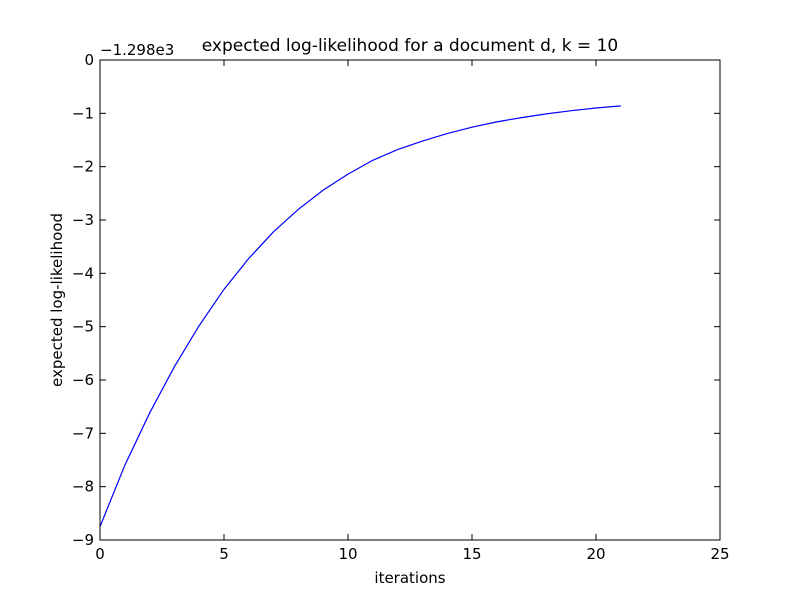 The width and height of the screenshot is (800, 600). I want to click on y-tick-label: −2, so click(83, 167).